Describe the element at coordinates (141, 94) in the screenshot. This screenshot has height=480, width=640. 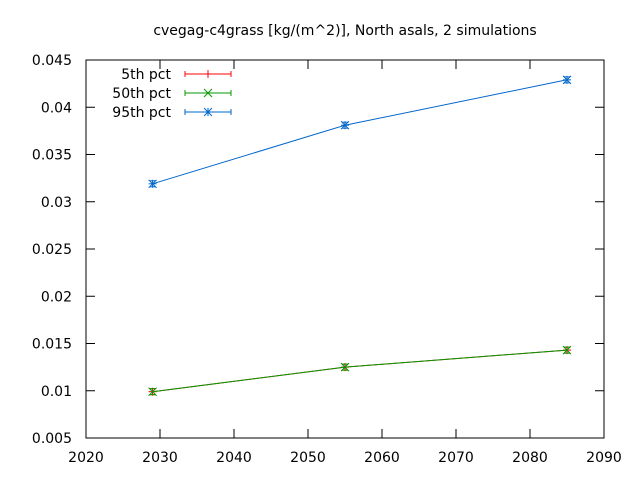
I see `legend-label: 50th pct` at that location.